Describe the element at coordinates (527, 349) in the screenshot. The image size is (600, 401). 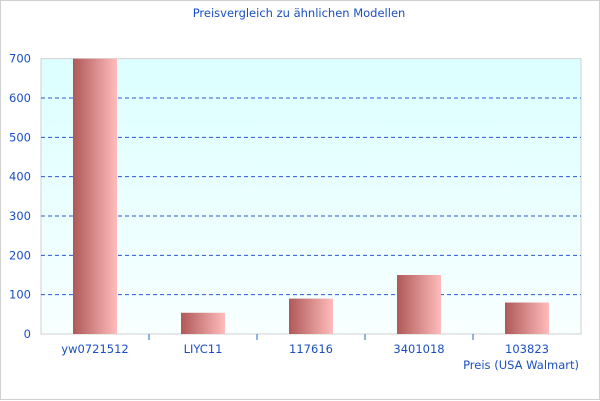
I see `x-tick-label: 103823` at that location.